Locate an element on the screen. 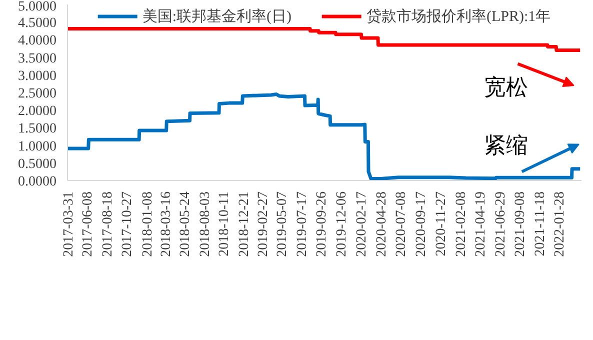  x-tick-label: 2021-02-08 is located at coordinates (462, 224).